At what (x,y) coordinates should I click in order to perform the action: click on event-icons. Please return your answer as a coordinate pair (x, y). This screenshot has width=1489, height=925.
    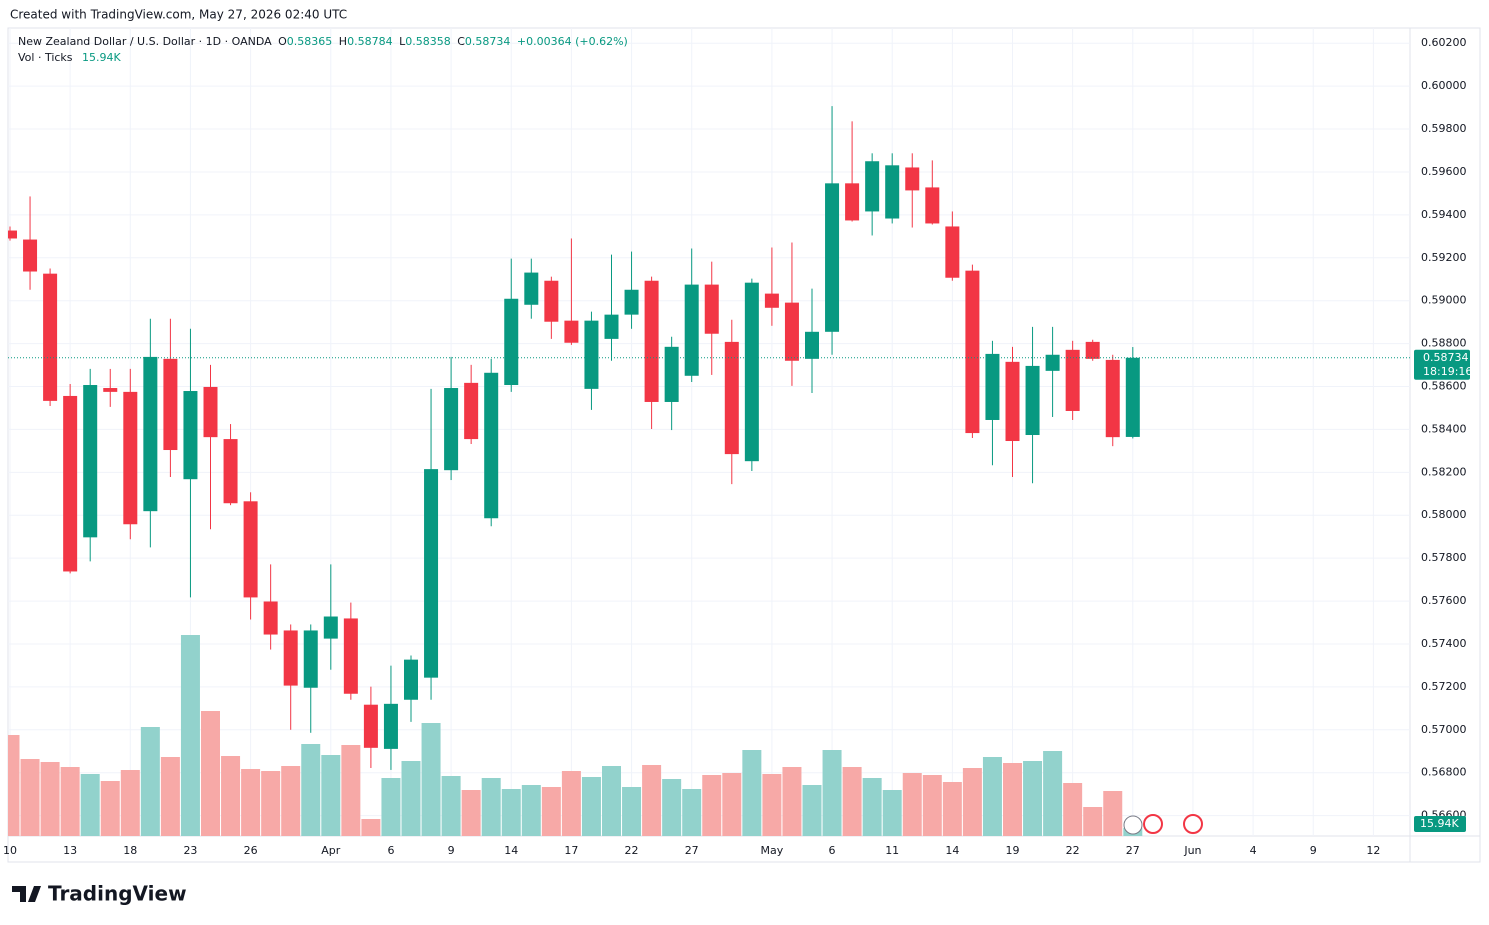
    Looking at the image, I should click on (1163, 824).